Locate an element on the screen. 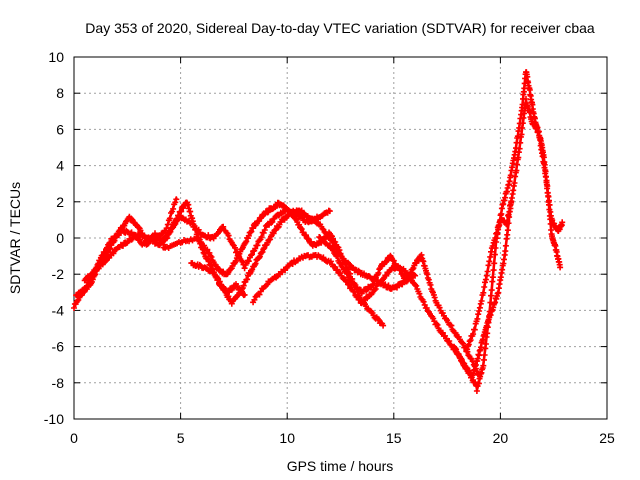 The height and width of the screenshot is (480, 640). y-tick-label: -8 is located at coordinates (58, 383).